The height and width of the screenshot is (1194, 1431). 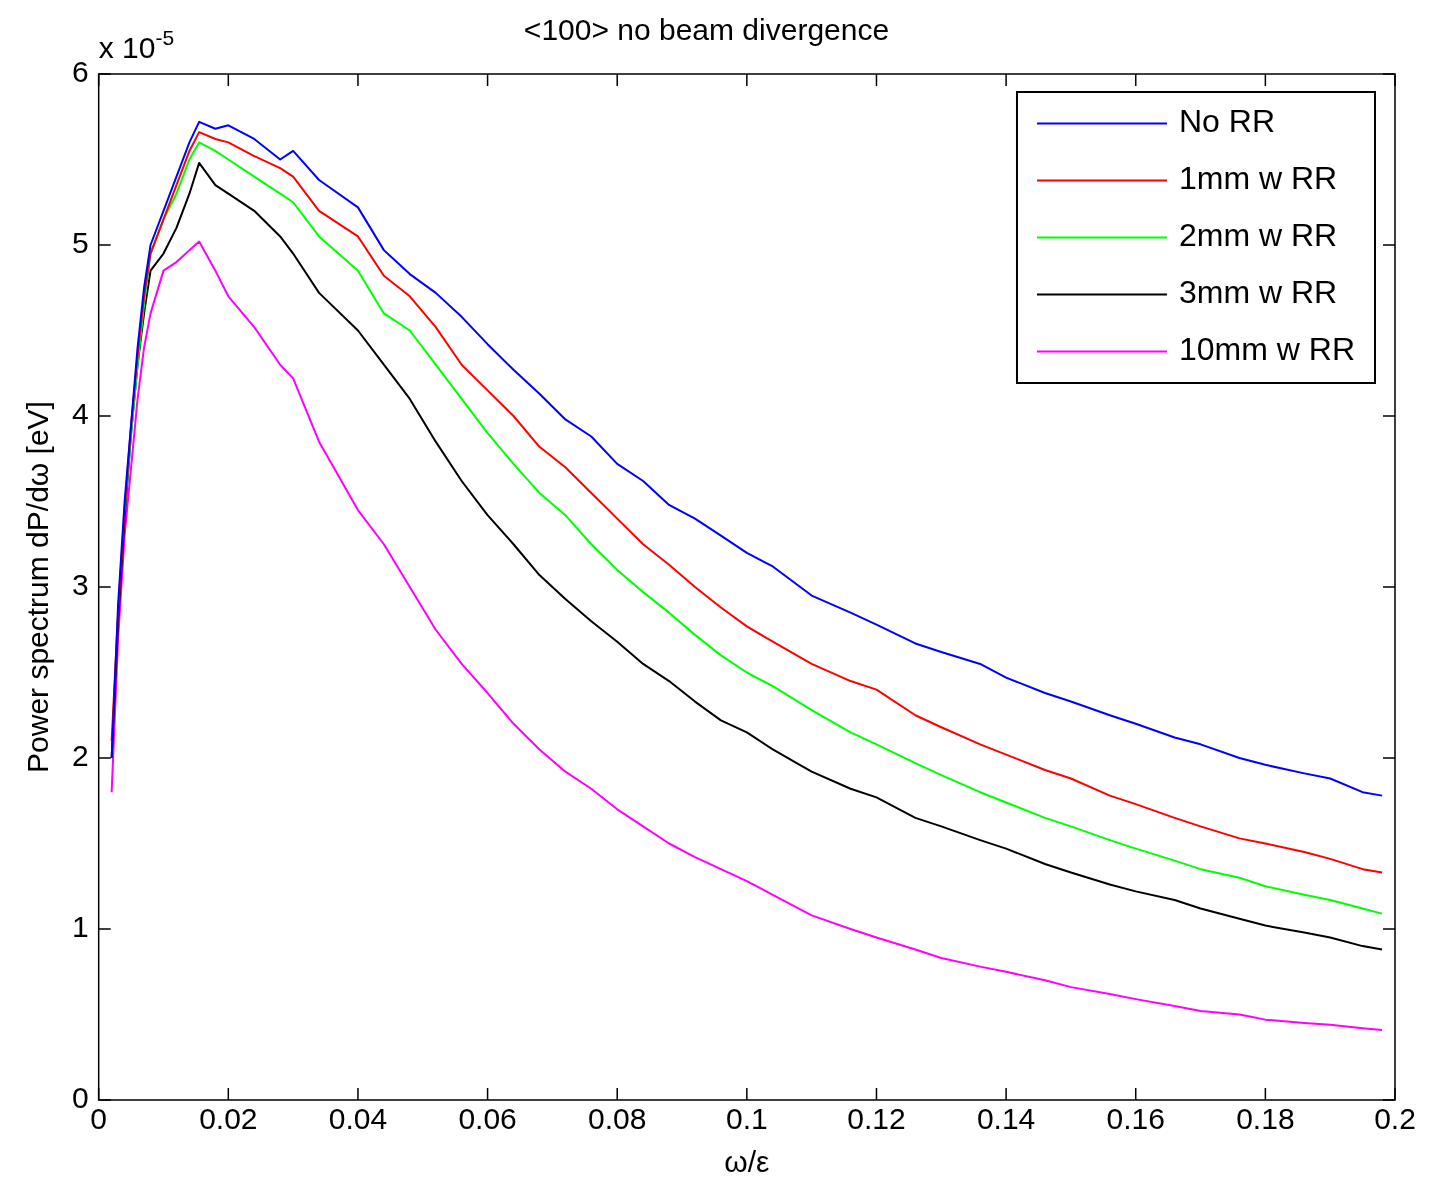 What do you see at coordinates (706, 30) in the screenshot?
I see `chart-title: <100> no beam divergence` at bounding box center [706, 30].